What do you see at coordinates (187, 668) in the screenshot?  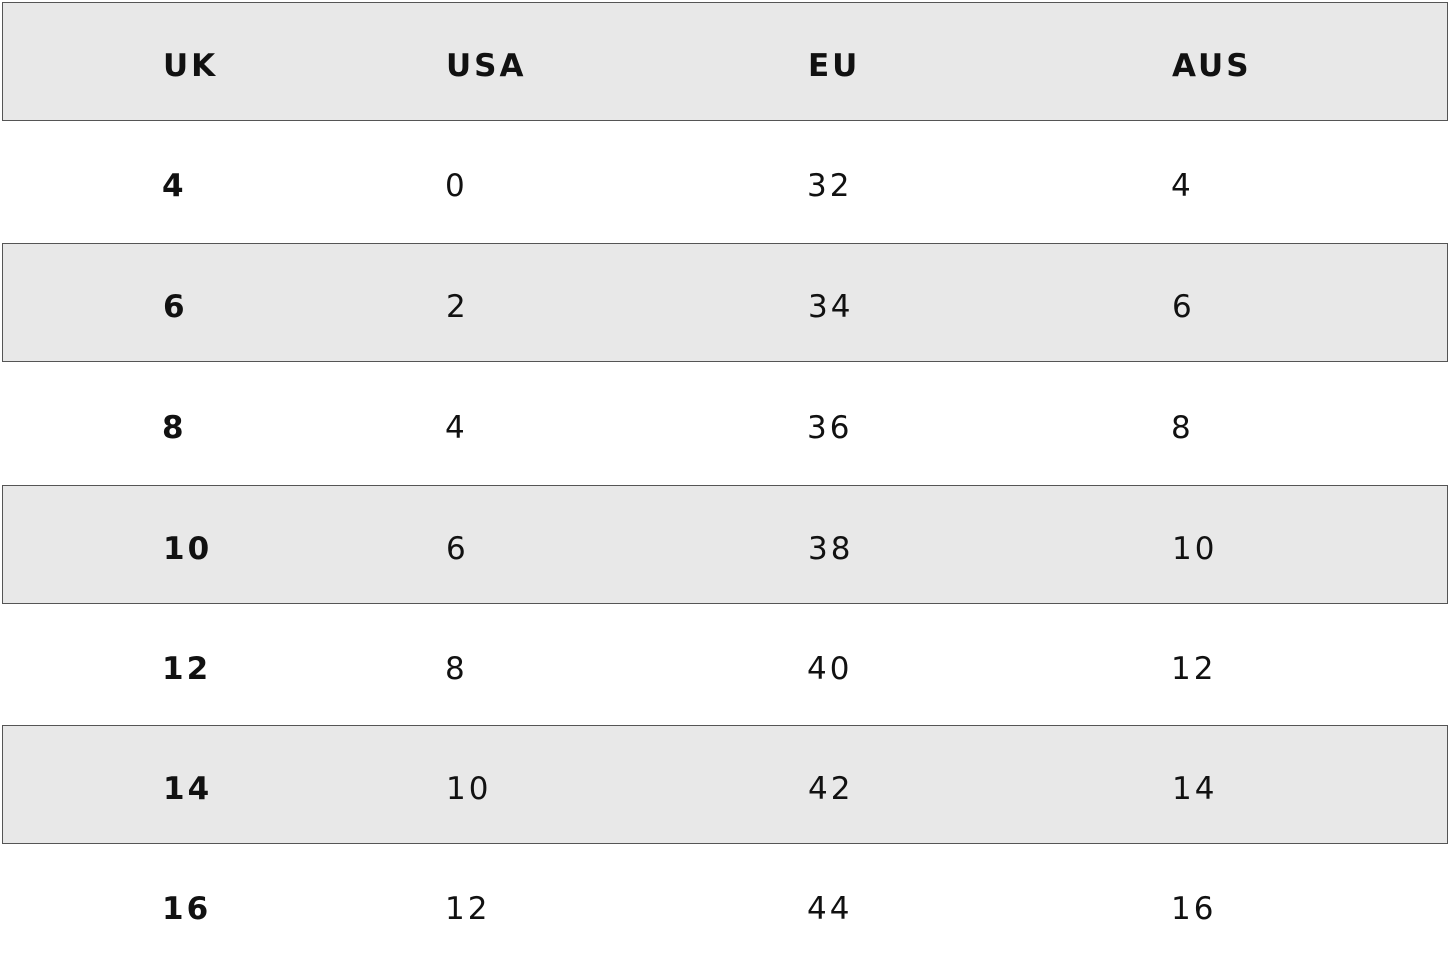 I see `row-label: 12` at bounding box center [187, 668].